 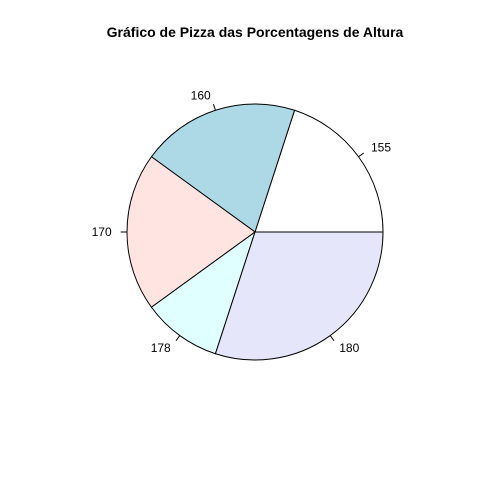 What do you see at coordinates (381, 148) in the screenshot?
I see `slice-label-155: 155` at bounding box center [381, 148].